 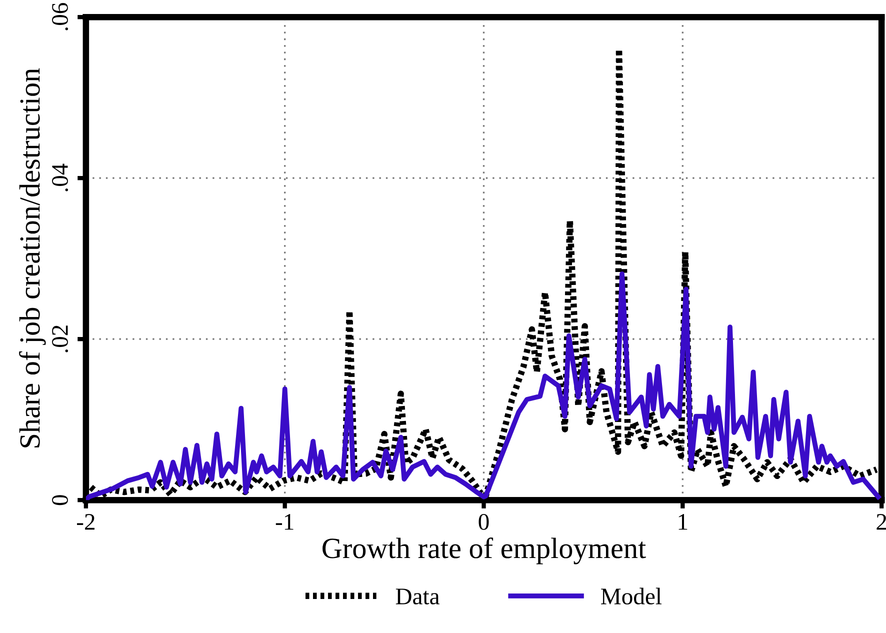 What do you see at coordinates (881, 522) in the screenshot?
I see `x-tick-label: 2` at bounding box center [881, 522].